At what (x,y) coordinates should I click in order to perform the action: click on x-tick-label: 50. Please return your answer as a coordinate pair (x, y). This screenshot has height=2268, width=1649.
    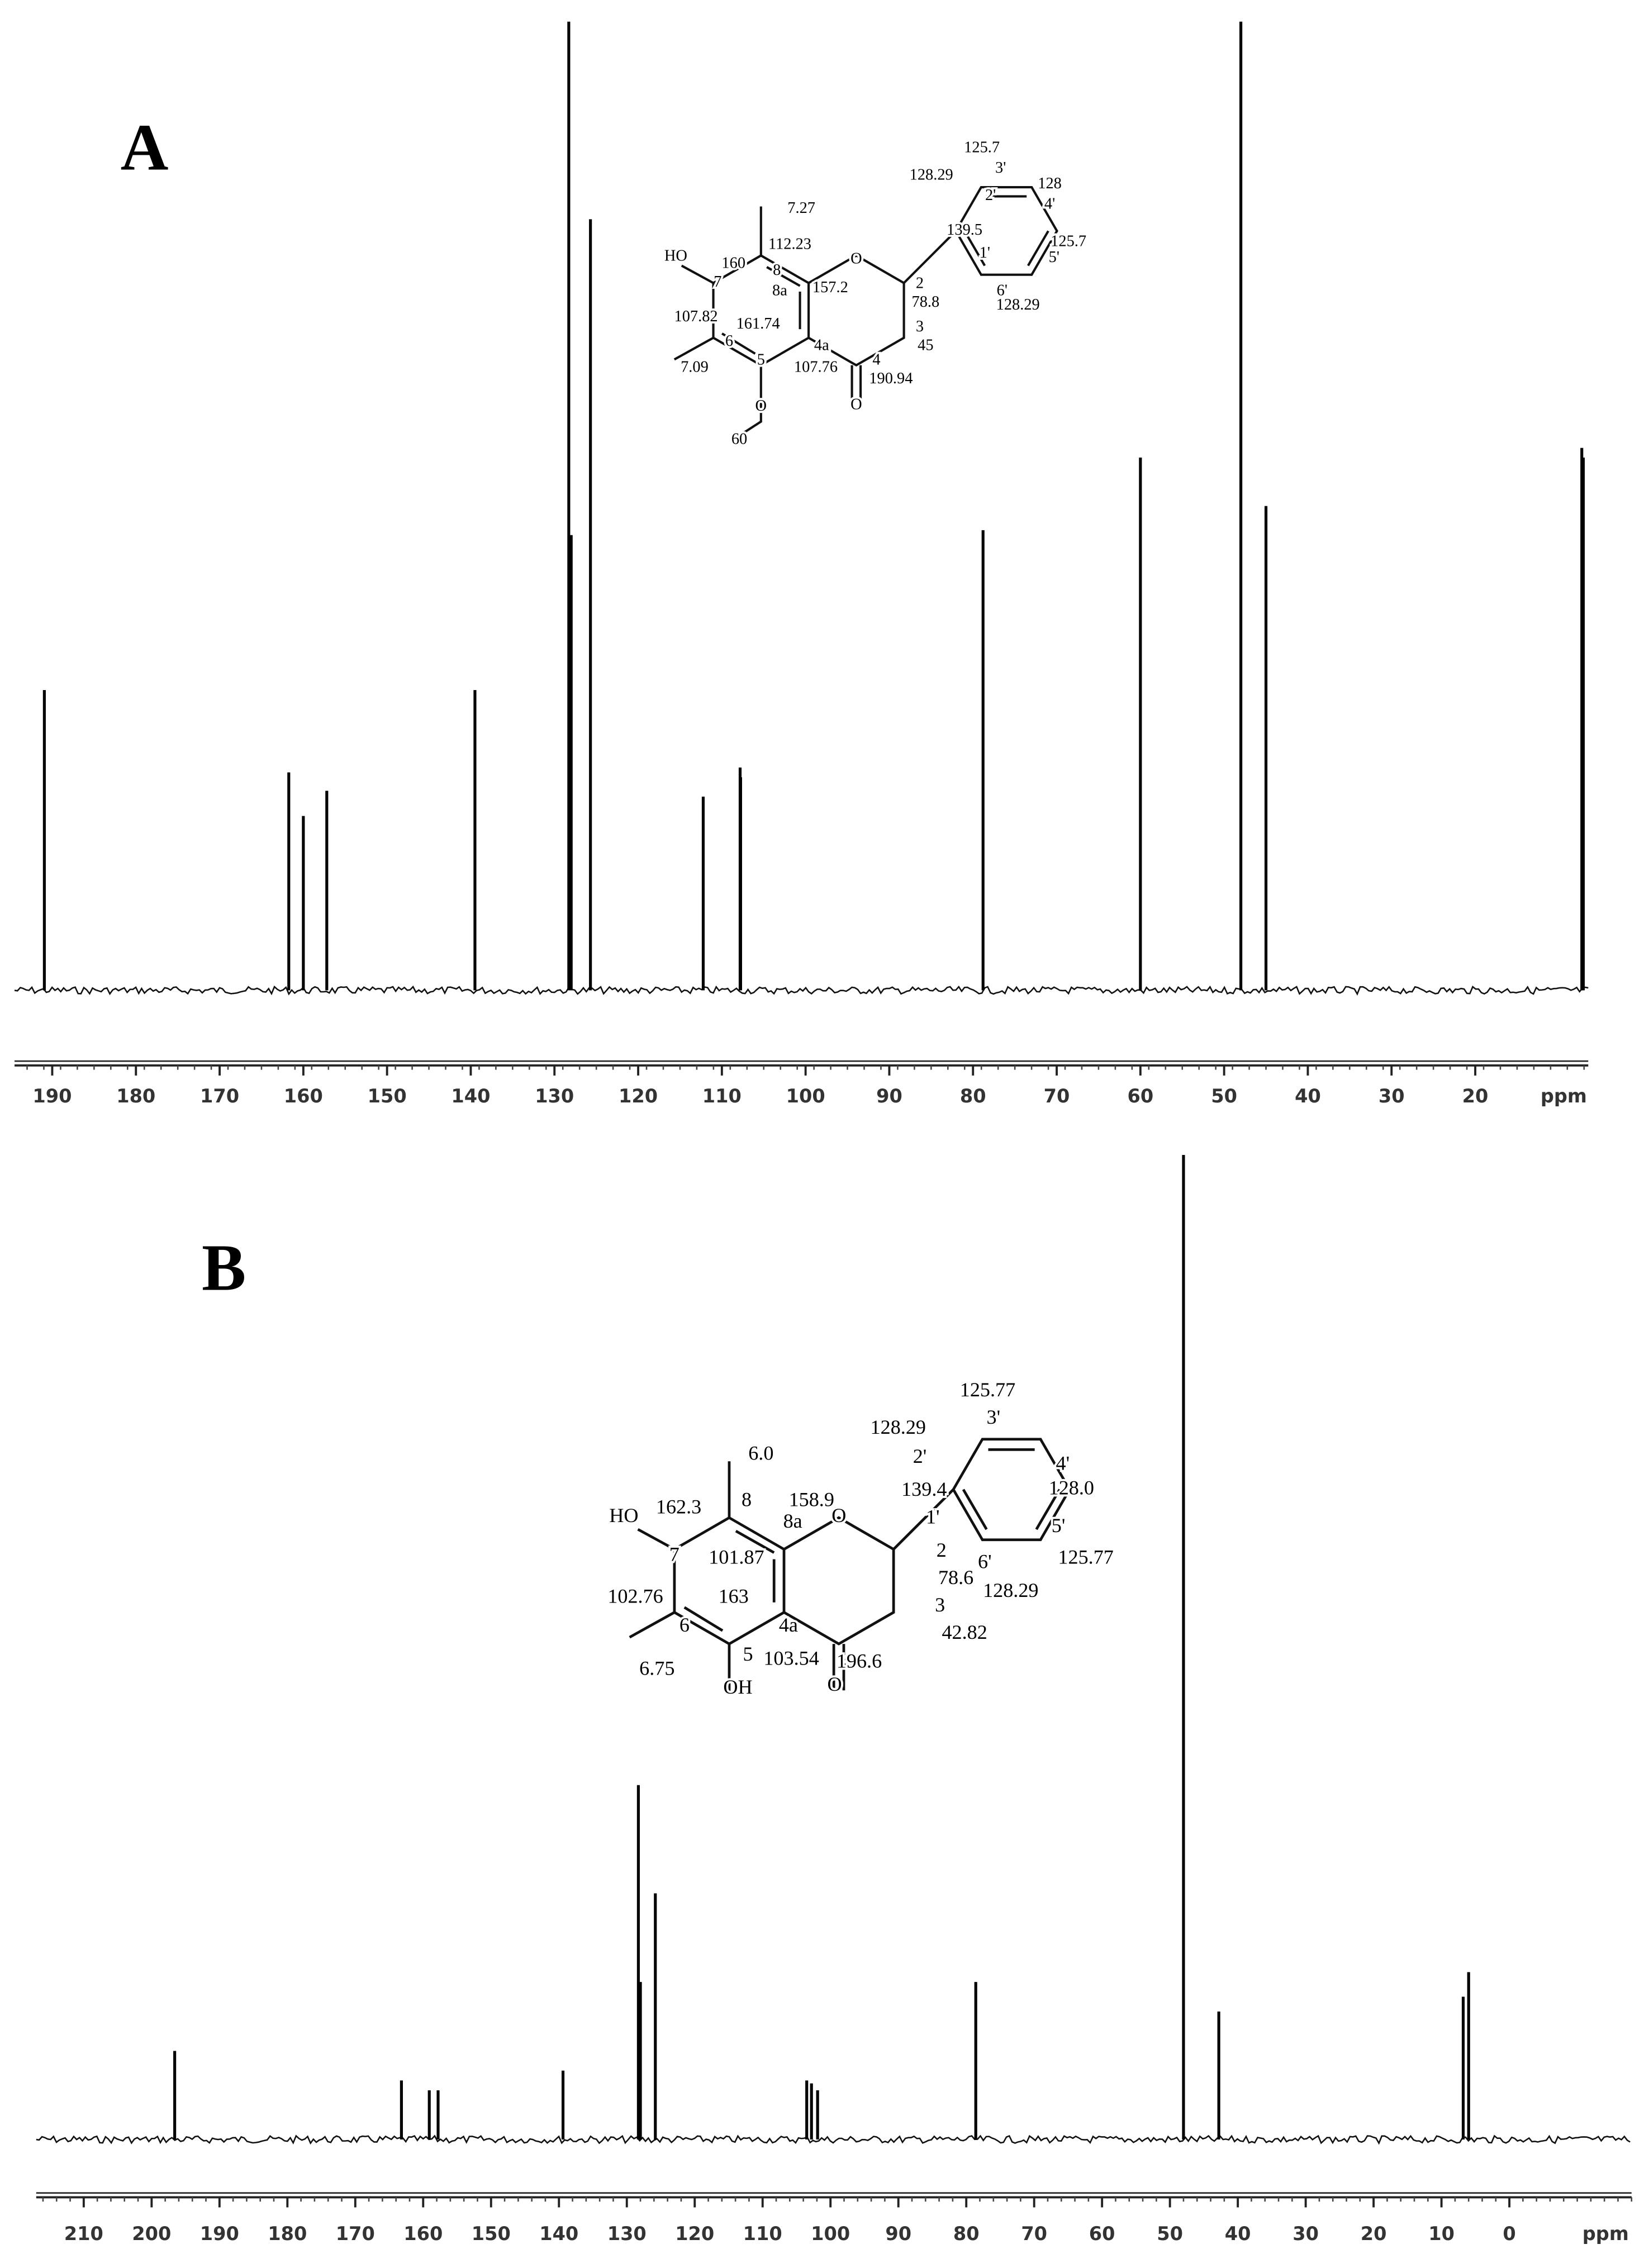
    Looking at the image, I should click on (1170, 2234).